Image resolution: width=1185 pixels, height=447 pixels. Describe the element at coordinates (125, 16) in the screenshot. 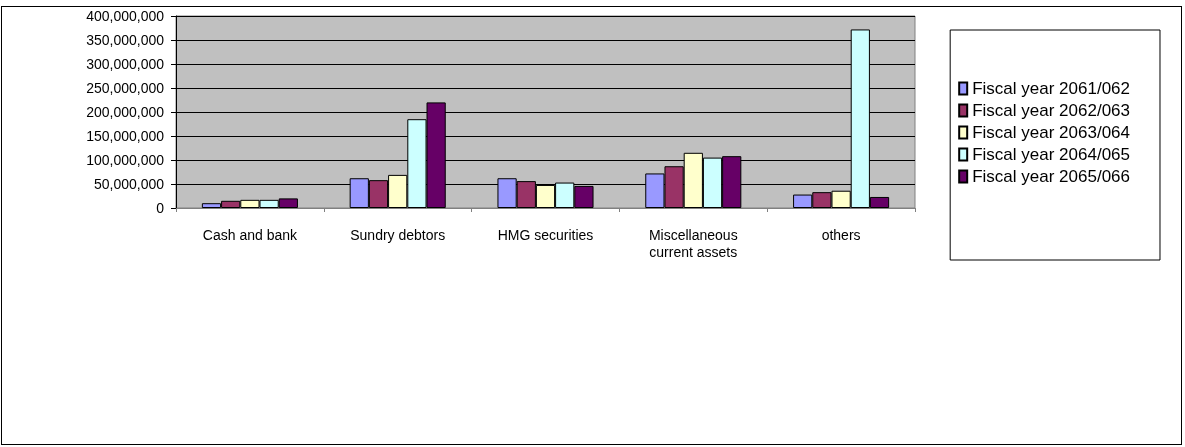

I see `y-tick-label: 400,000,000` at that location.